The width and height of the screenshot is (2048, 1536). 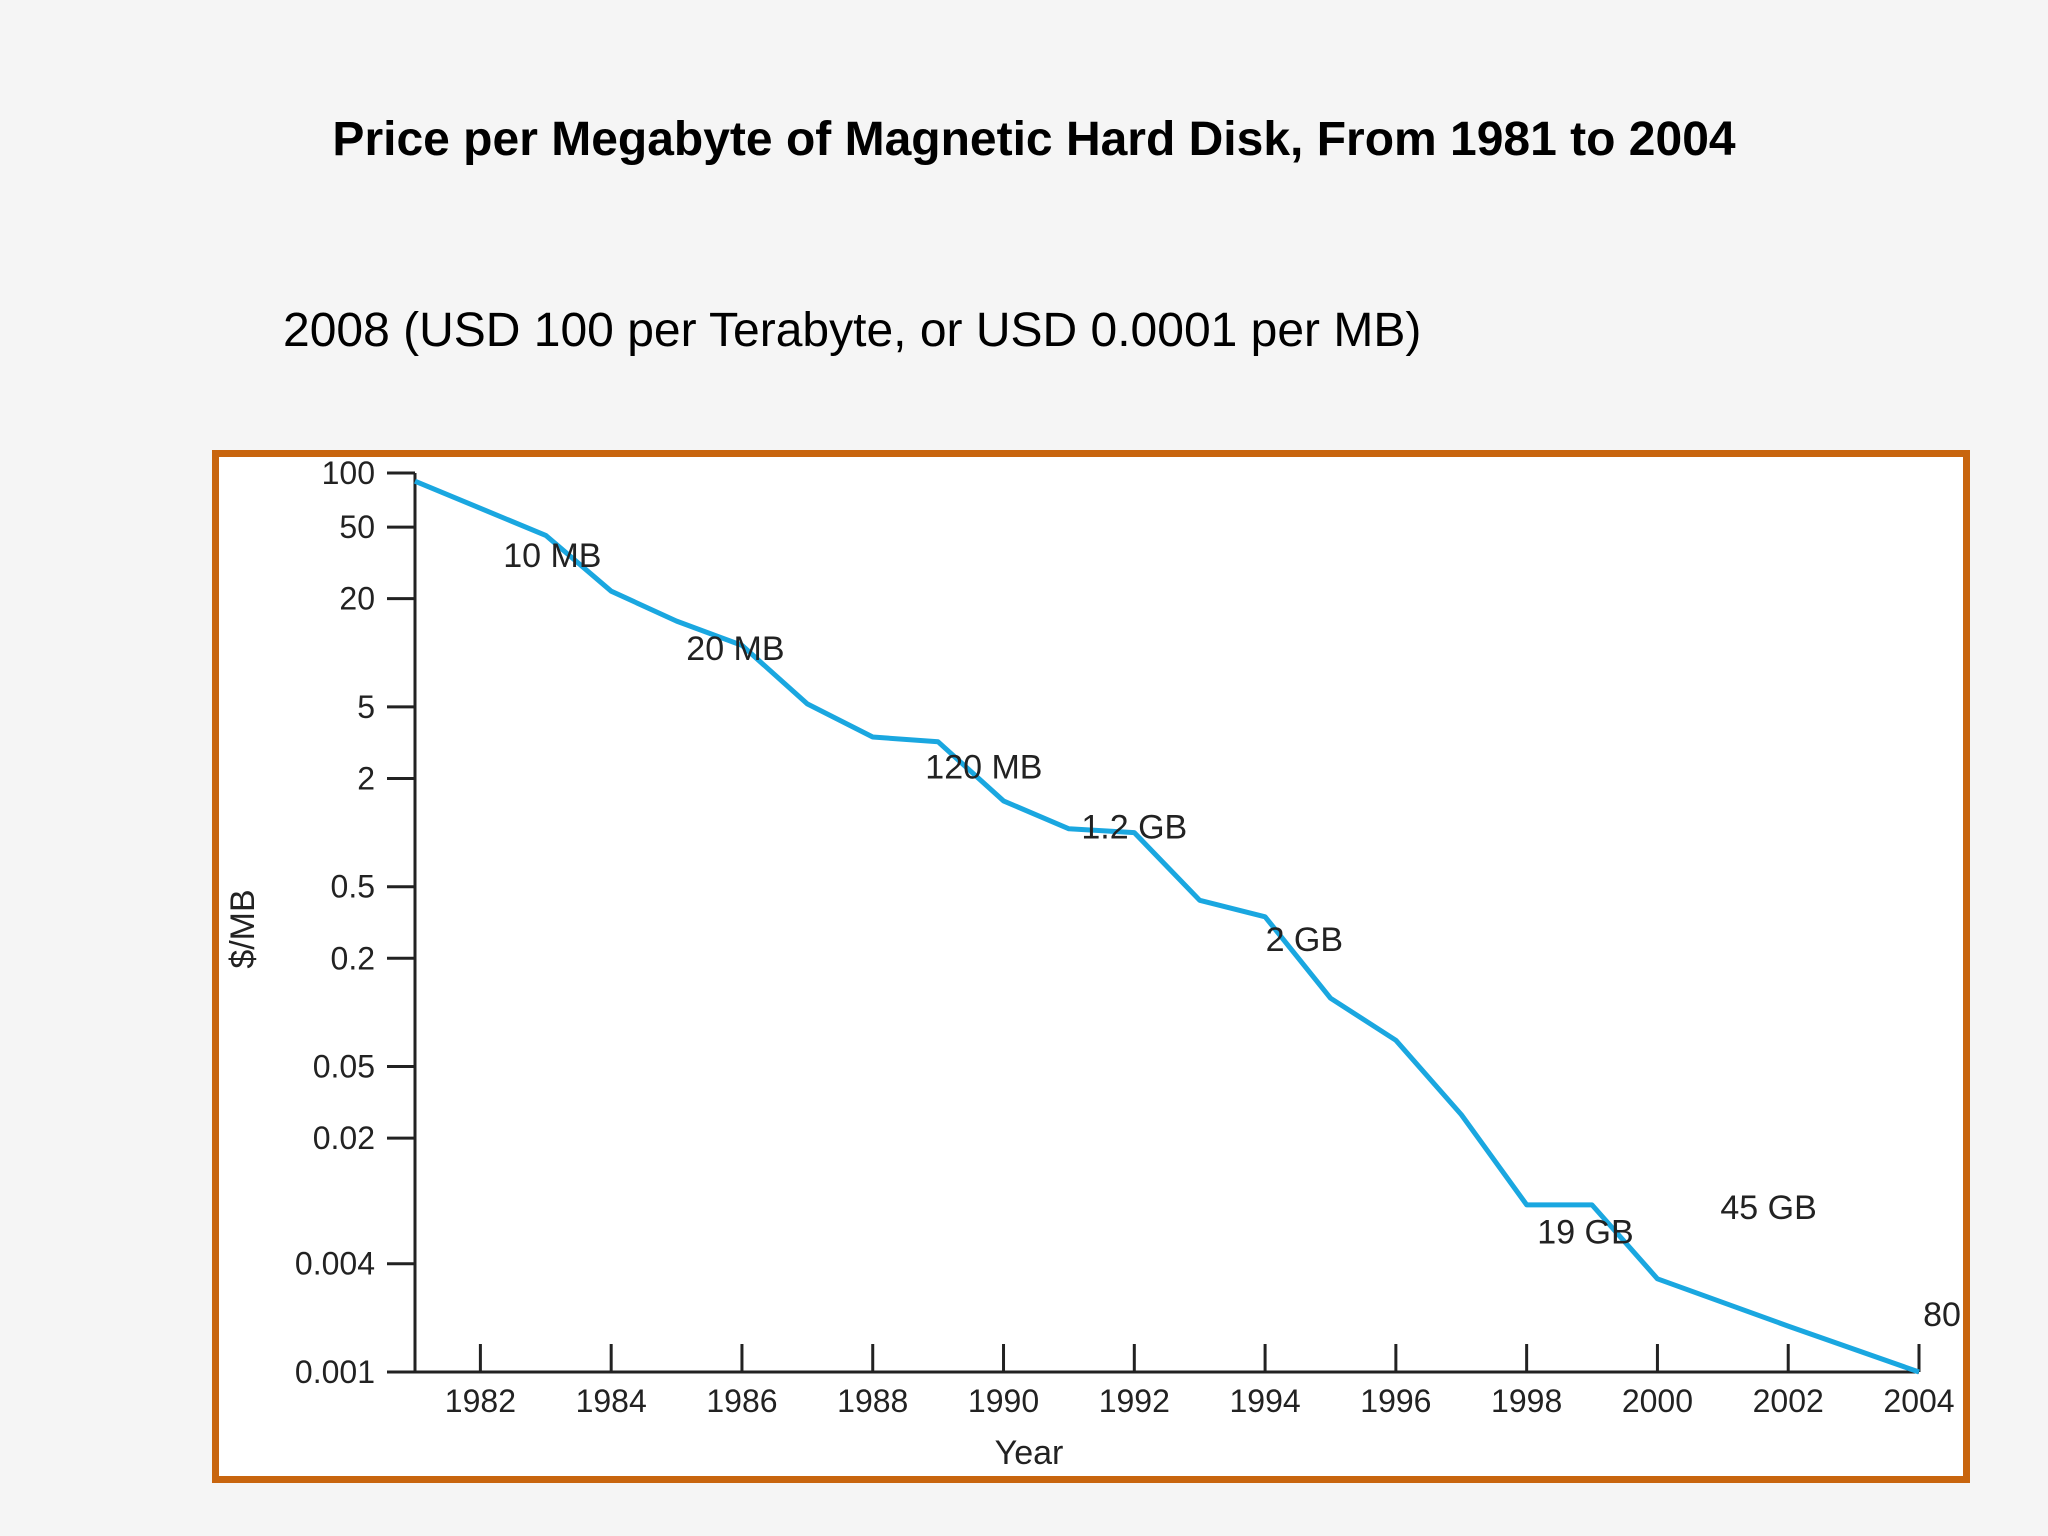 I want to click on y-tick-label: 0.001, so click(x=335, y=1372).